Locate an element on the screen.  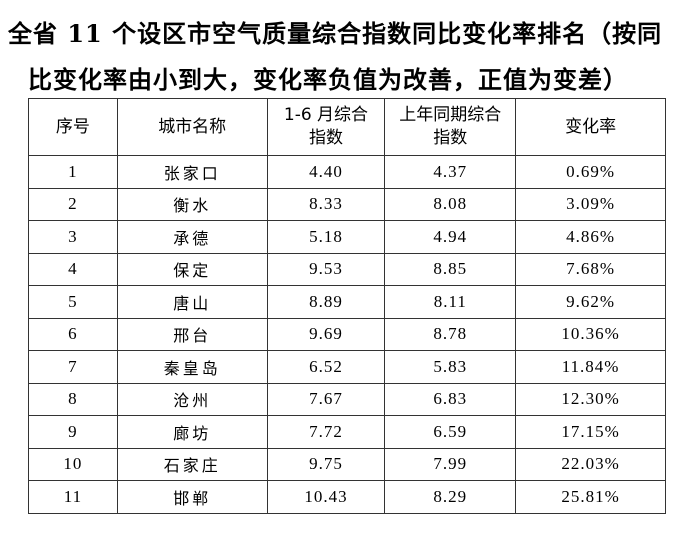
document-title-line-2: 比变化率由小到大，变化率负值为改善，正值为变差） is located at coordinates (328, 79).